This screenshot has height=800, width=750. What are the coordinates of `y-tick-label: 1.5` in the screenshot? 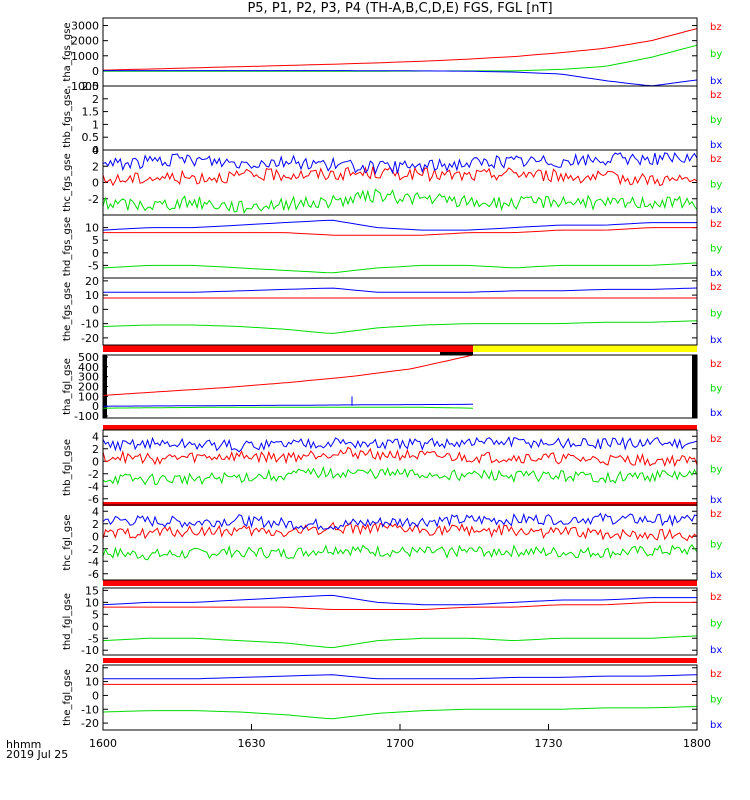 It's located at (91, 112).